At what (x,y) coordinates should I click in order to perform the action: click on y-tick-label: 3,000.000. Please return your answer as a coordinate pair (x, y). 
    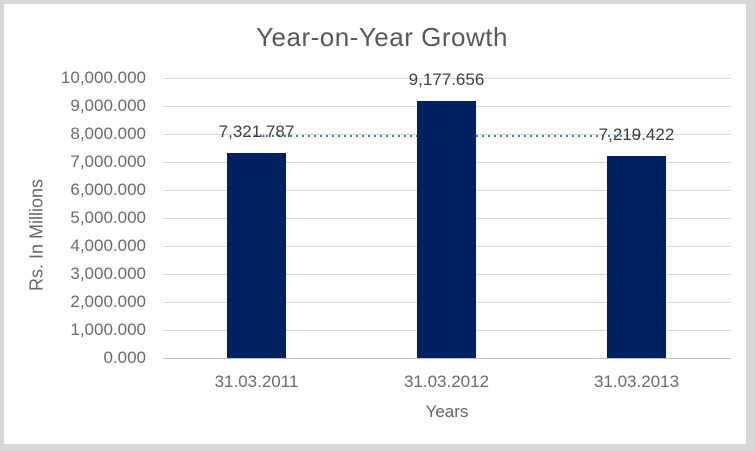
    Looking at the image, I should click on (108, 273).